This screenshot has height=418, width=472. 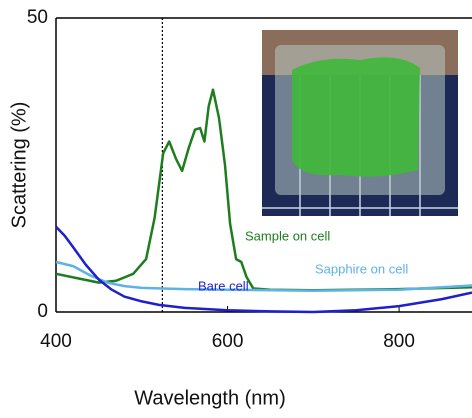 I want to click on series-label: Sample on cell, so click(x=287, y=235).